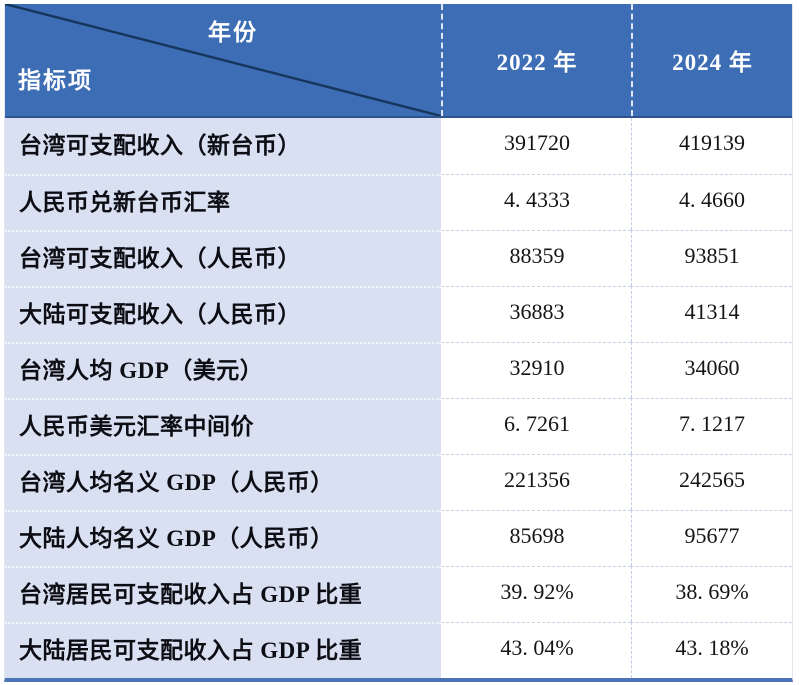 Image resolution: width=799 pixels, height=685 pixels. Describe the element at coordinates (711, 426) in the screenshot. I see `row-value-2024: 7. 1217` at that location.